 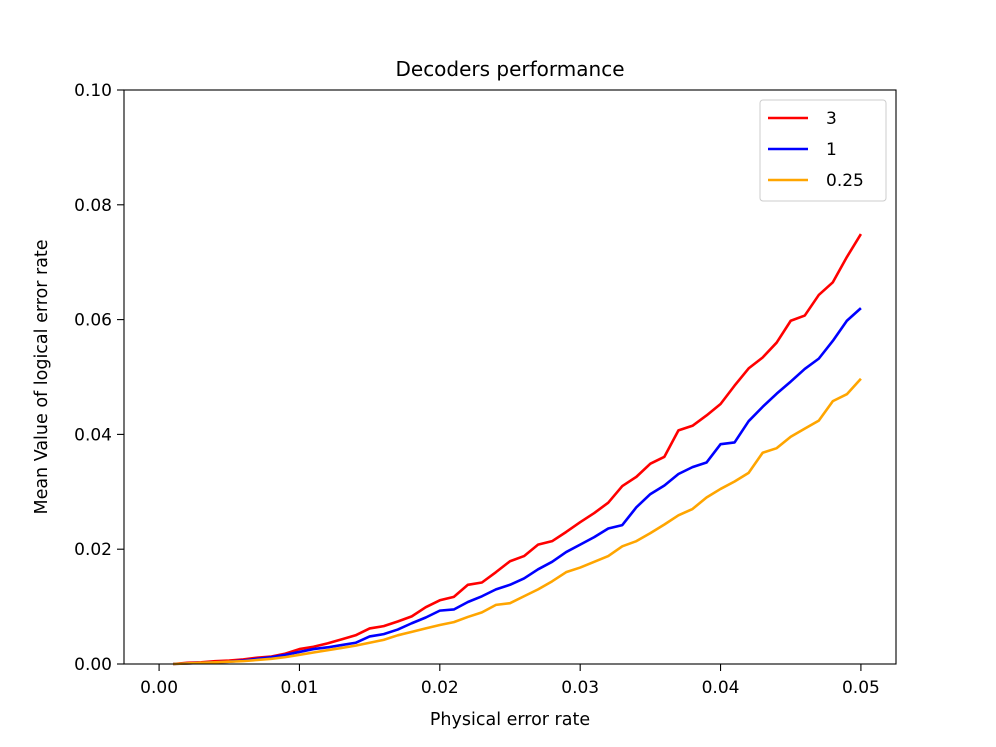 What do you see at coordinates (580, 688) in the screenshot?
I see `x-tick-label-3: 0.03` at bounding box center [580, 688].